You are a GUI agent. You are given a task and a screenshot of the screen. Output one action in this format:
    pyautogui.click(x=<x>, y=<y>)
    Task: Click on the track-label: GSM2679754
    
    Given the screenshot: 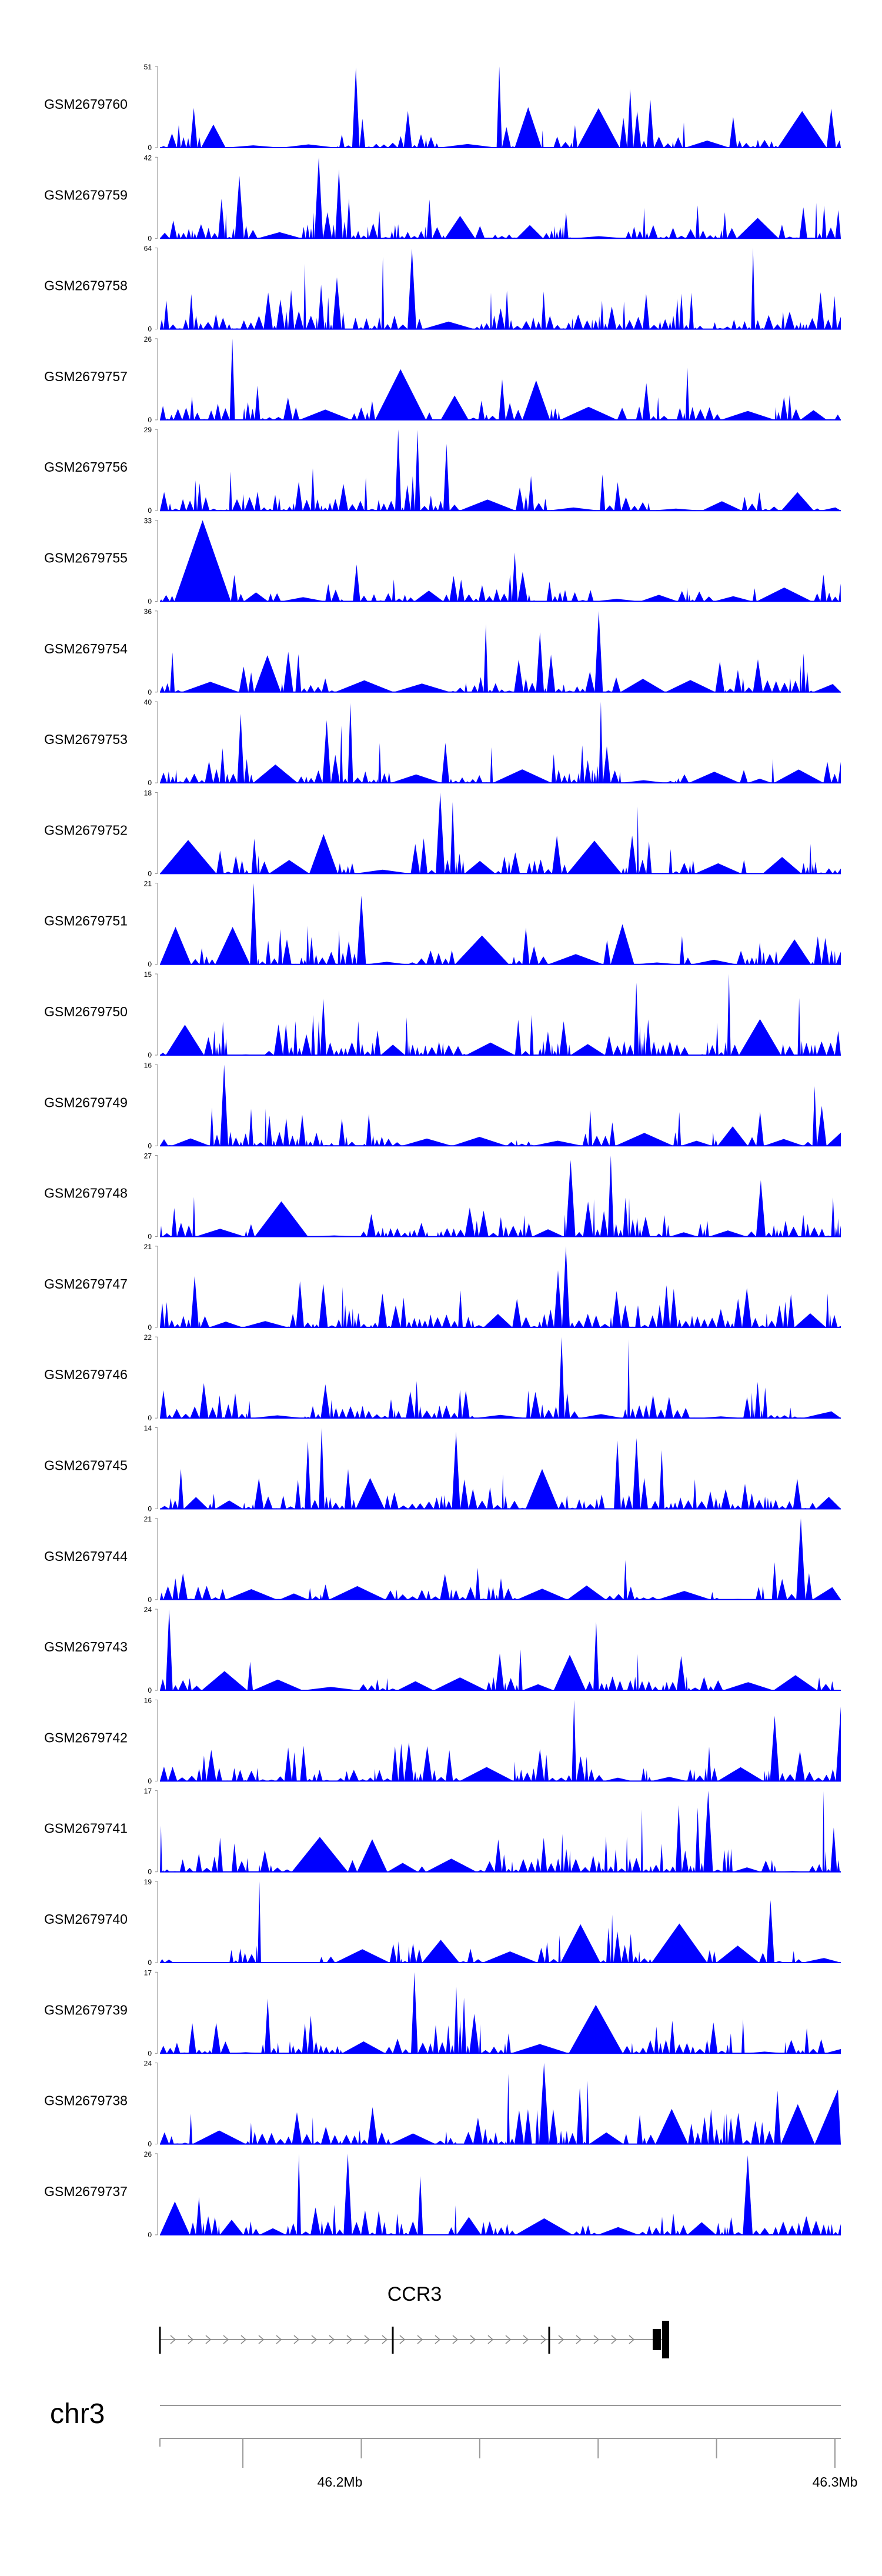 What is the action you would take?
    pyautogui.click(x=86, y=648)
    